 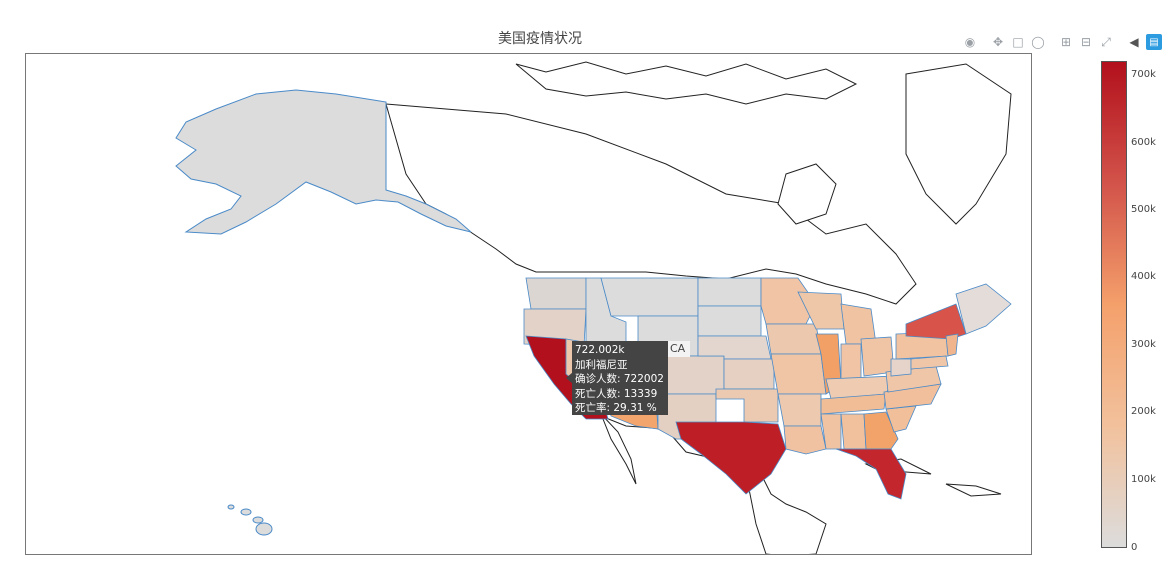 I want to click on tooltip-code: CA, so click(x=679, y=349).